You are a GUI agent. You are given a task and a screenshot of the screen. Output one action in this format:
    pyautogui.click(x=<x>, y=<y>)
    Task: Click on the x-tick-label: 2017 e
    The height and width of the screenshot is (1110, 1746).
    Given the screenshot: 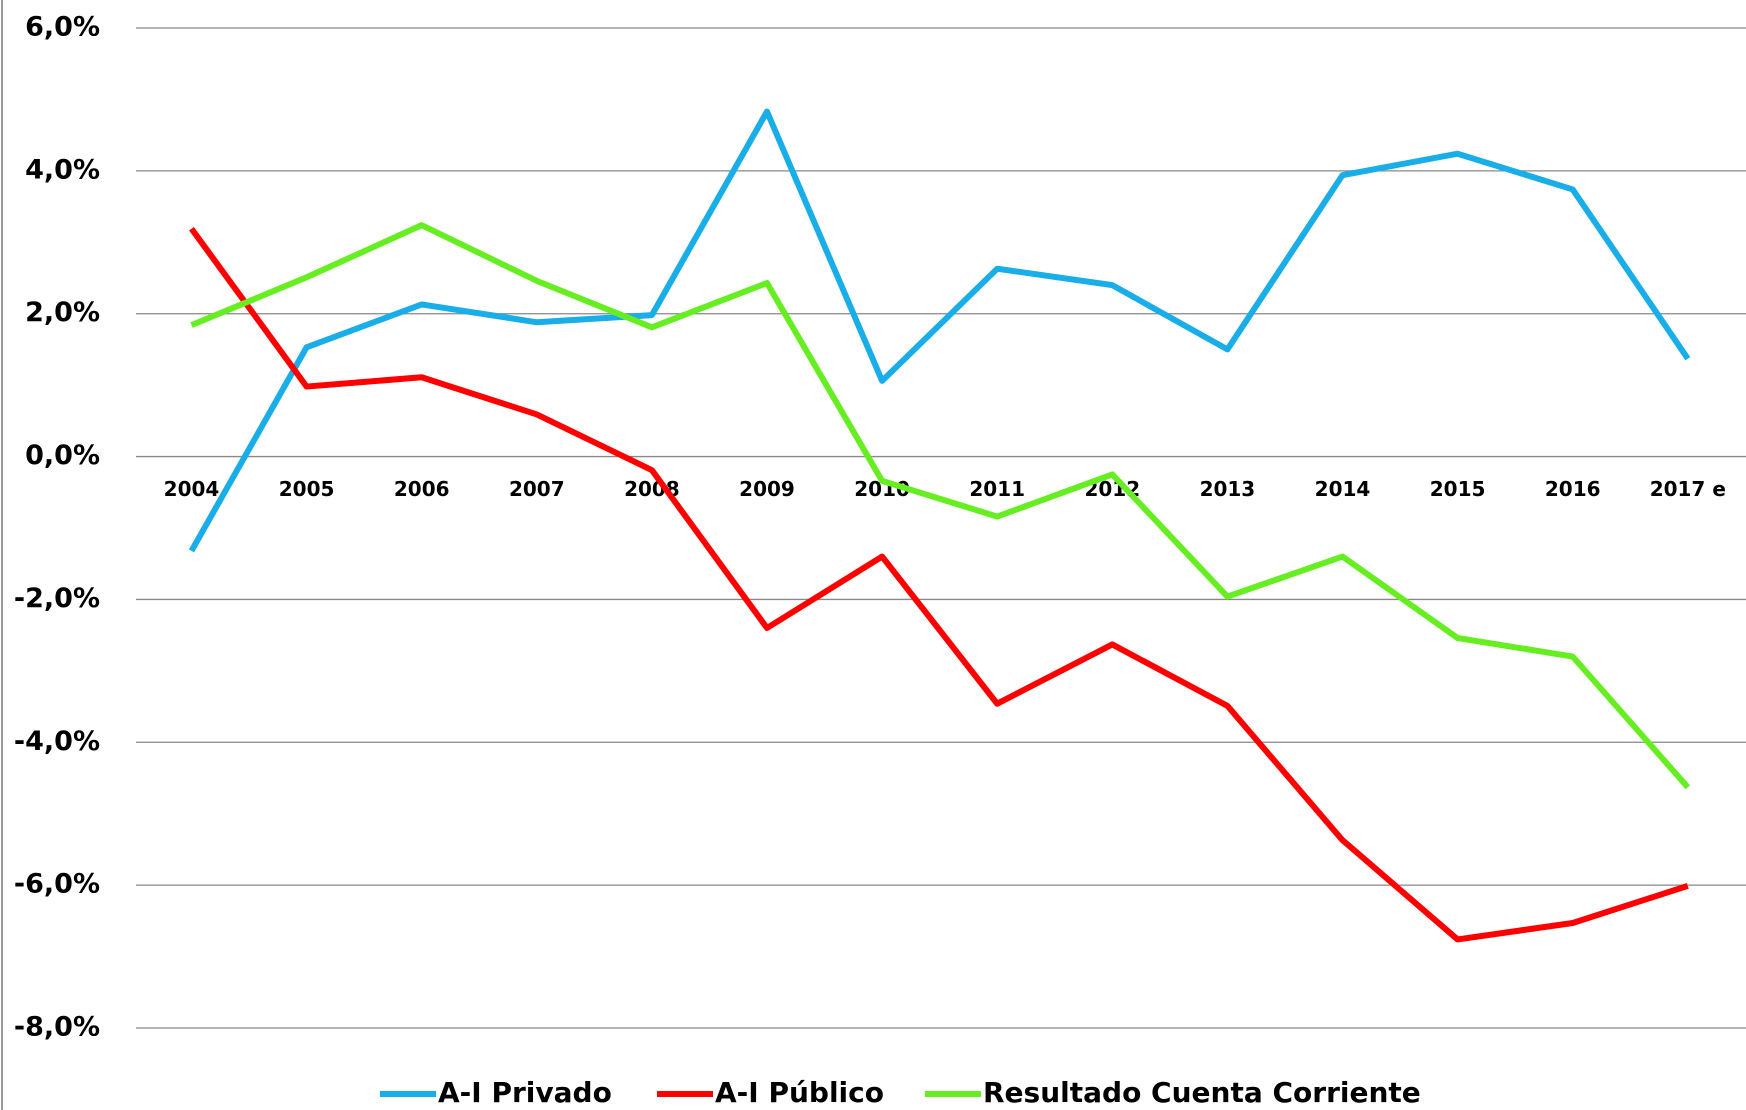 What is the action you would take?
    pyautogui.click(x=1688, y=489)
    